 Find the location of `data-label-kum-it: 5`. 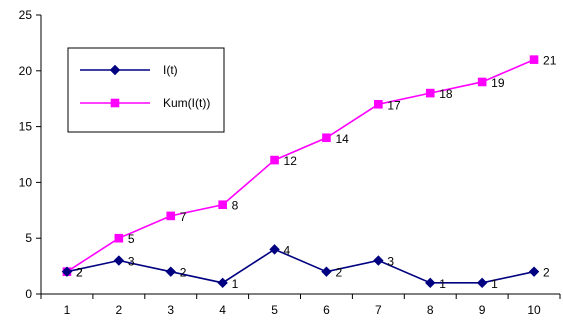

data-label-kum-it: 5 is located at coordinates (131, 239).